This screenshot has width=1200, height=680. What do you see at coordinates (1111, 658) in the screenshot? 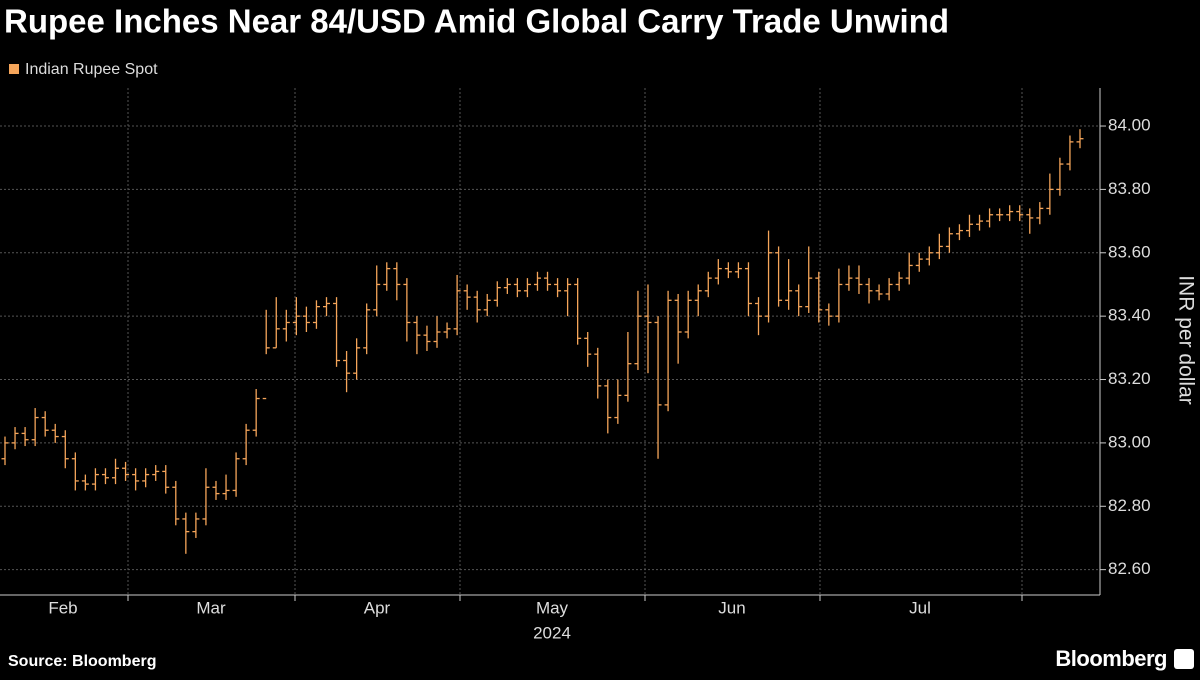
I see `brand: Bloomberg` at bounding box center [1111, 658].